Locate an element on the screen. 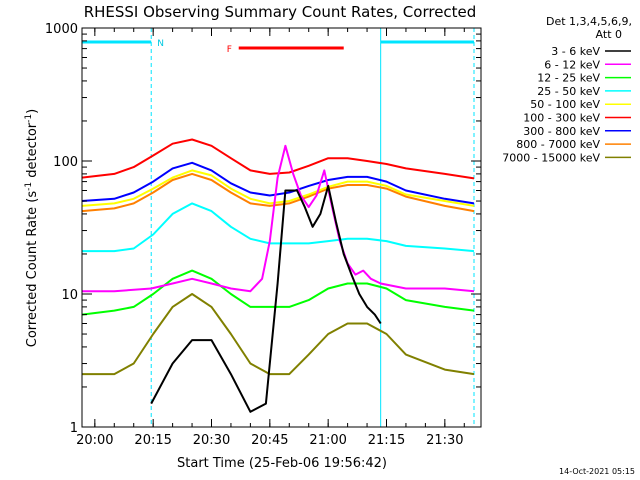 The height and width of the screenshot is (480, 640). legend-label: 50 - 100 keV is located at coordinates (565, 104).